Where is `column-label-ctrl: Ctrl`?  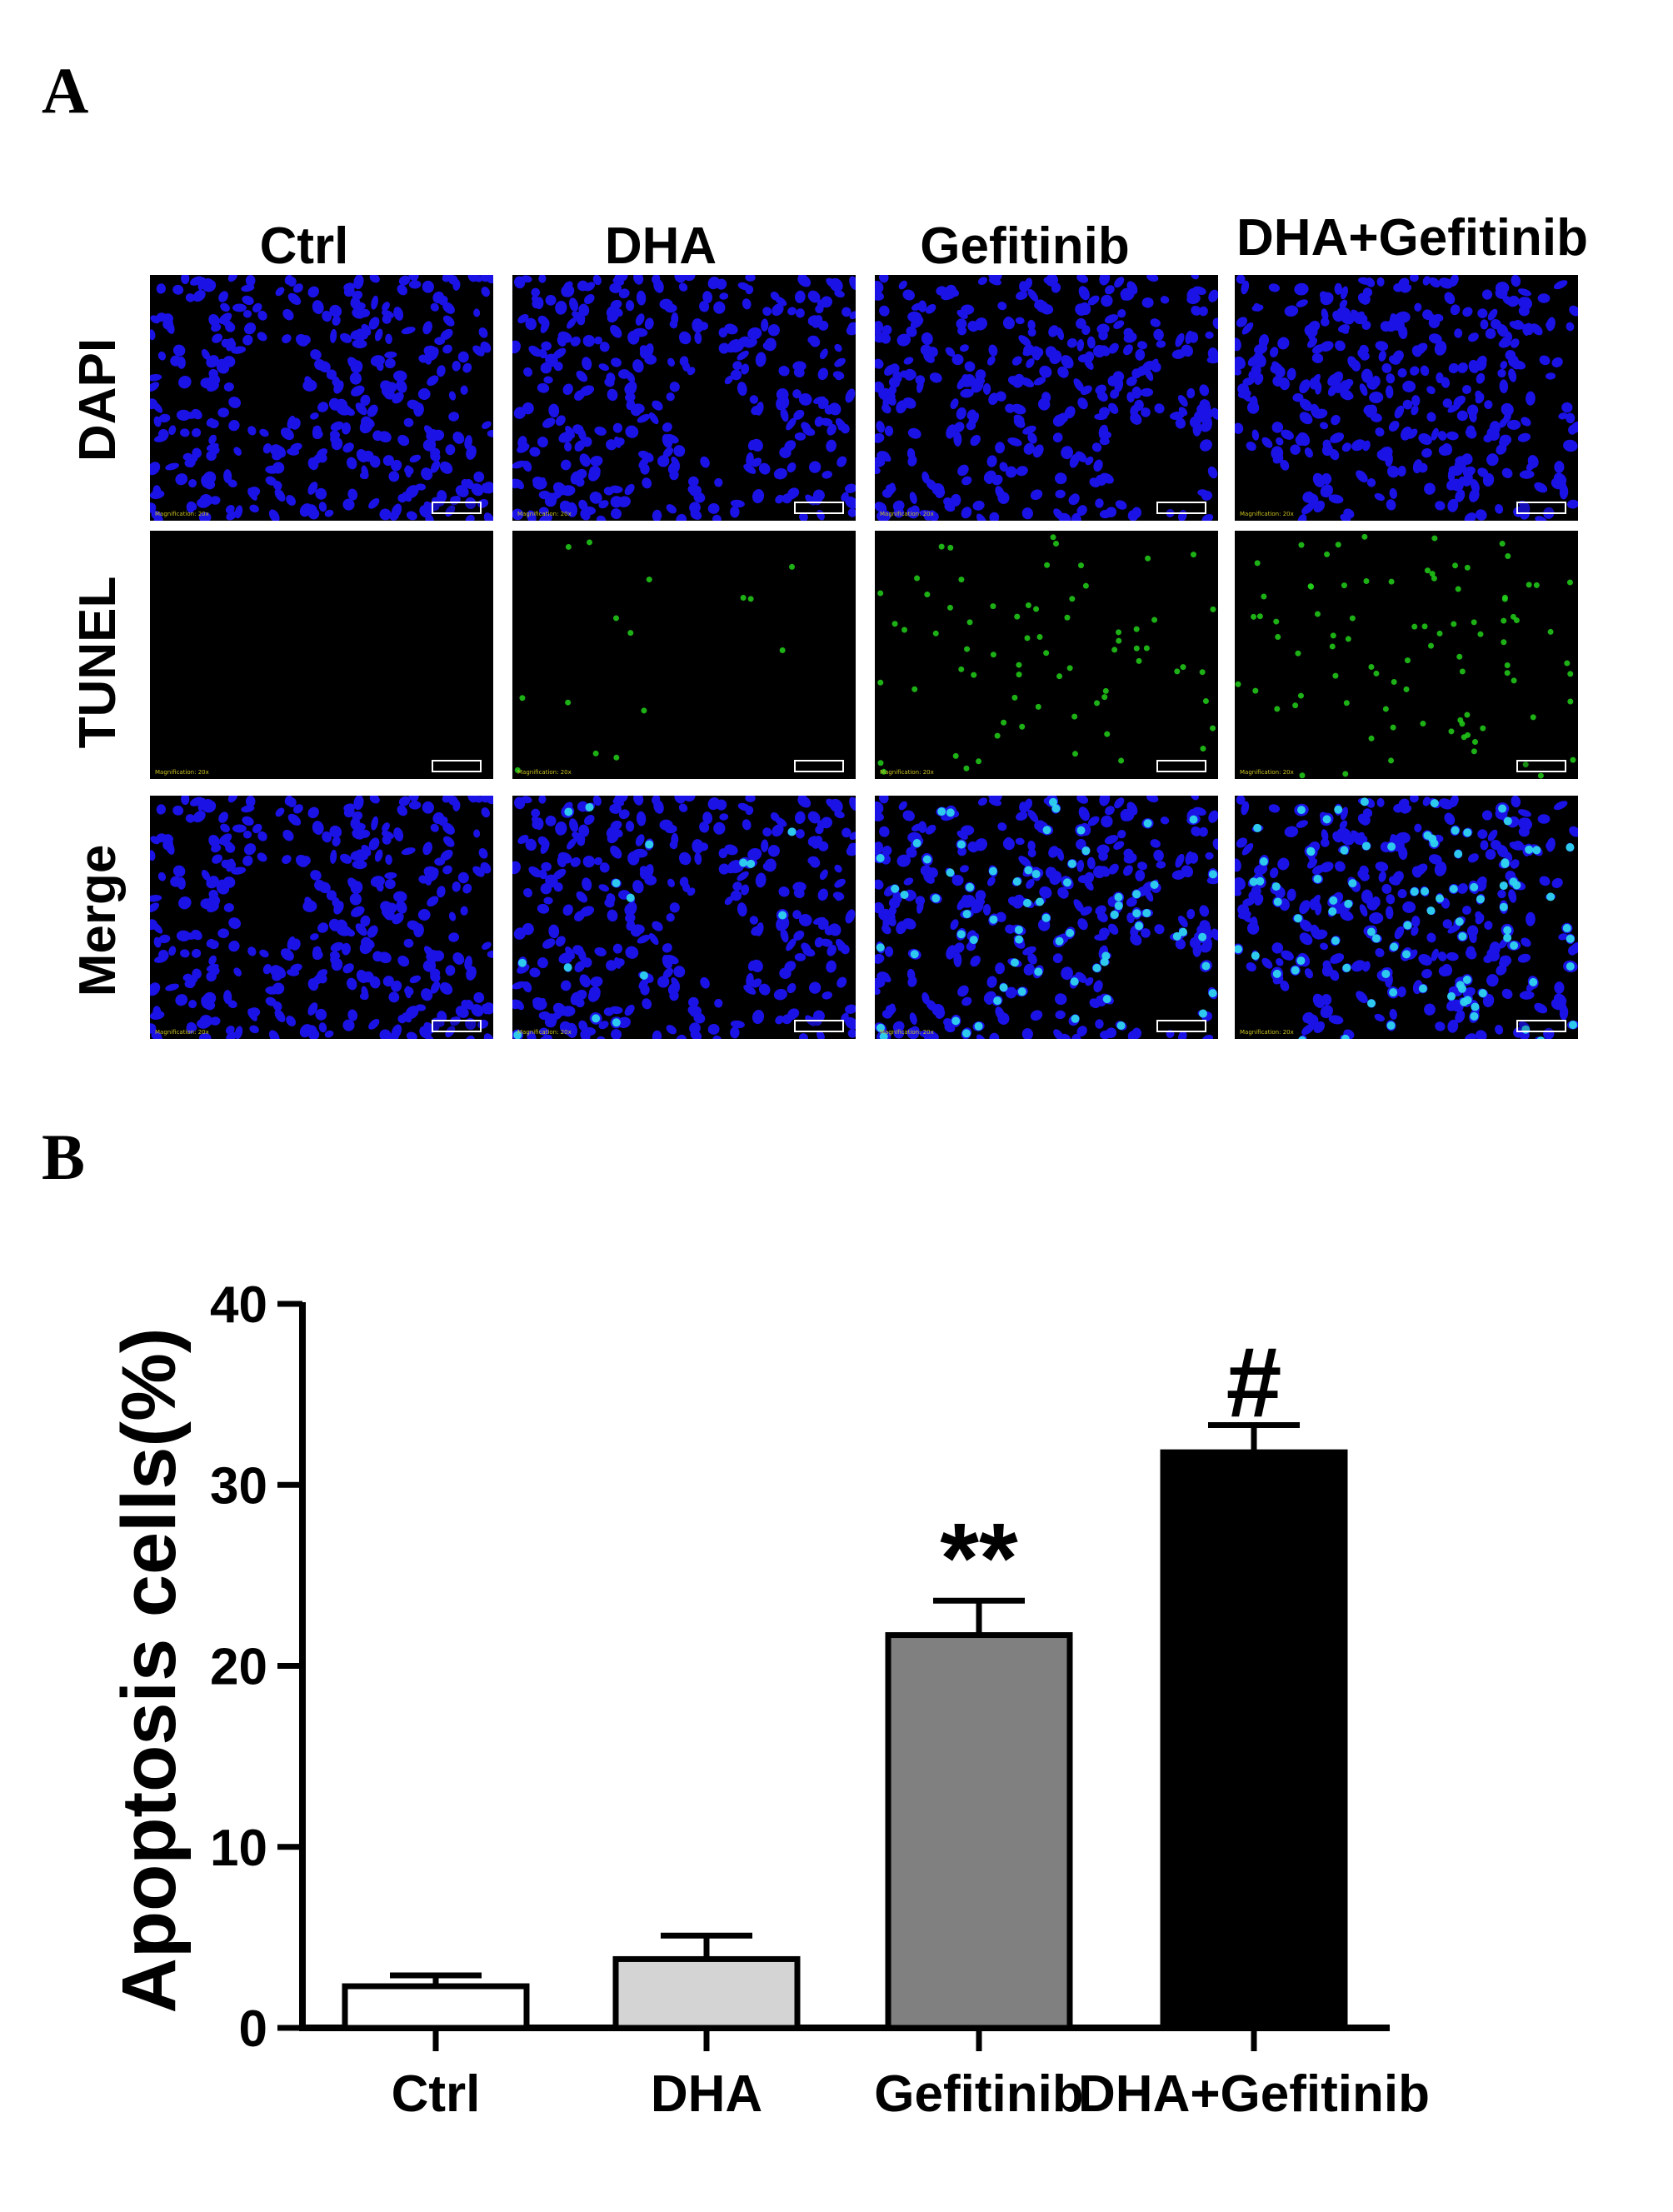 column-label-ctrl: Ctrl is located at coordinates (304, 246).